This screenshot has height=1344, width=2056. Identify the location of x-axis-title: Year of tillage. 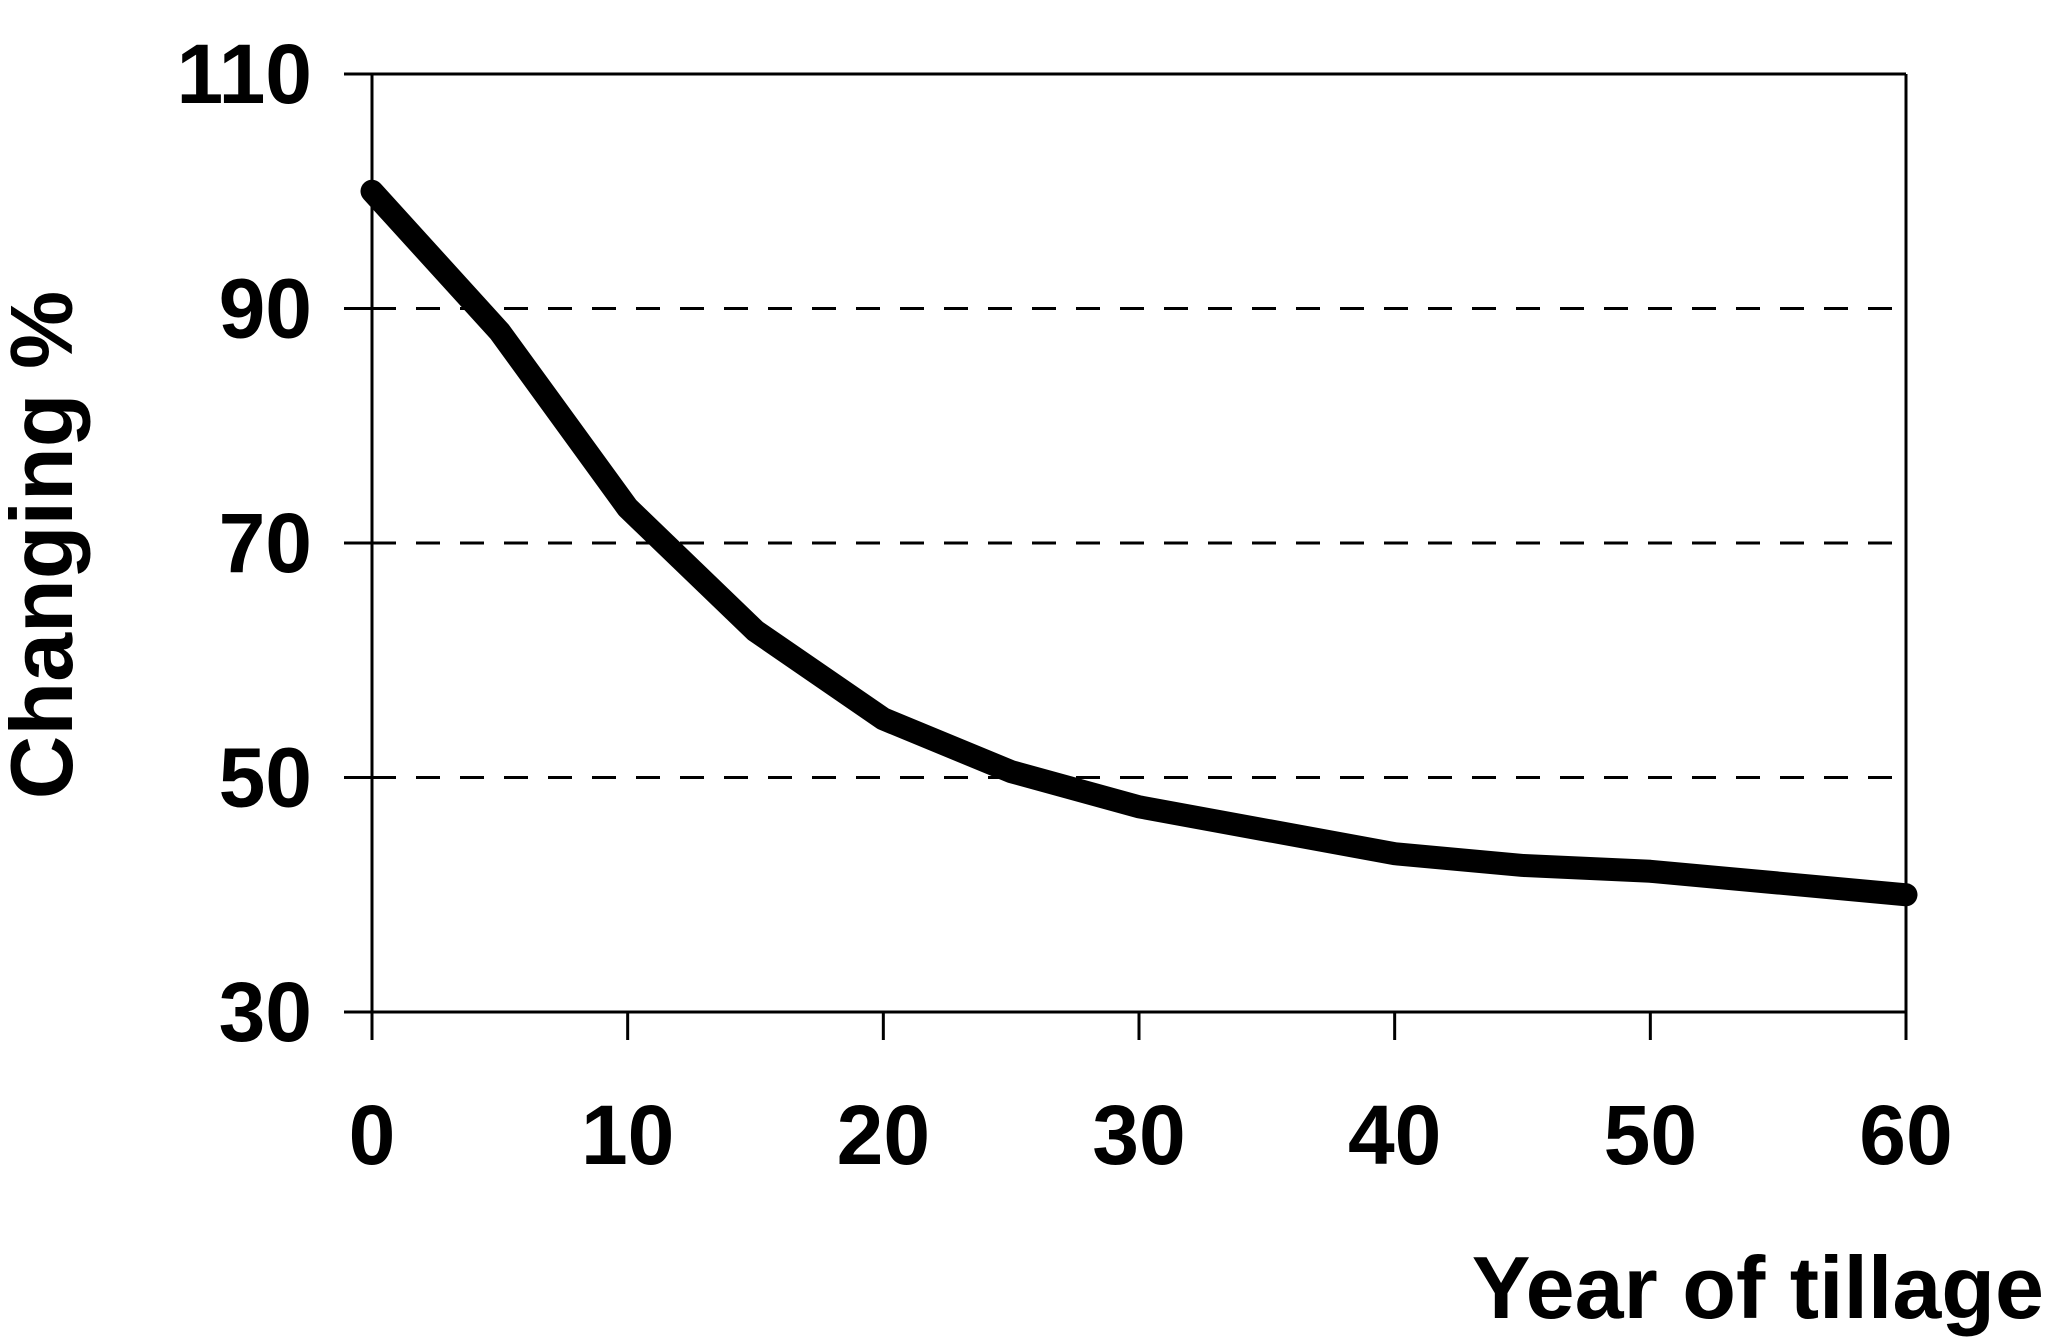
(1758, 1287).